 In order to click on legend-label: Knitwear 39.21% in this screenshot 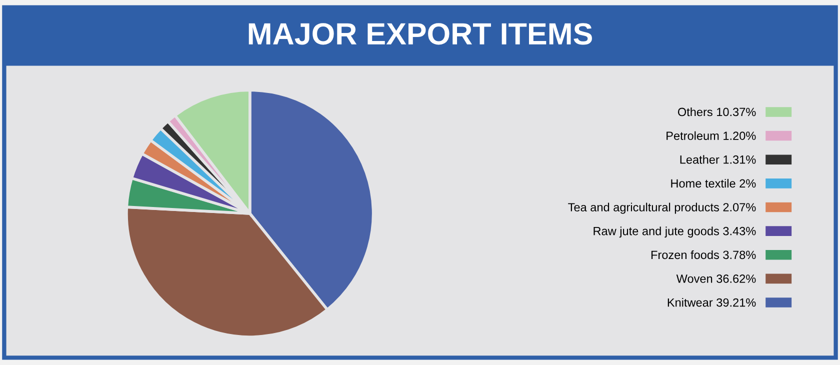, I will do `click(712, 302)`.